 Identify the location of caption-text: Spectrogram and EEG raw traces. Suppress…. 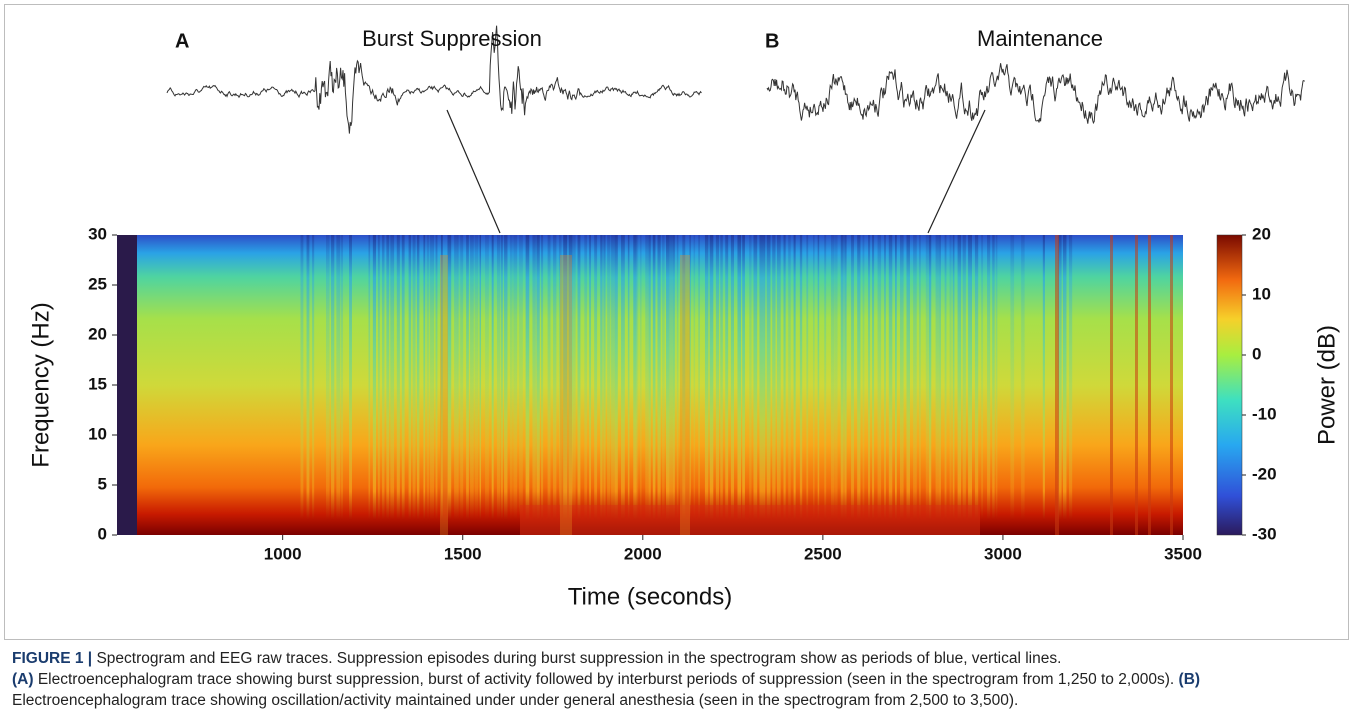
(579, 658).